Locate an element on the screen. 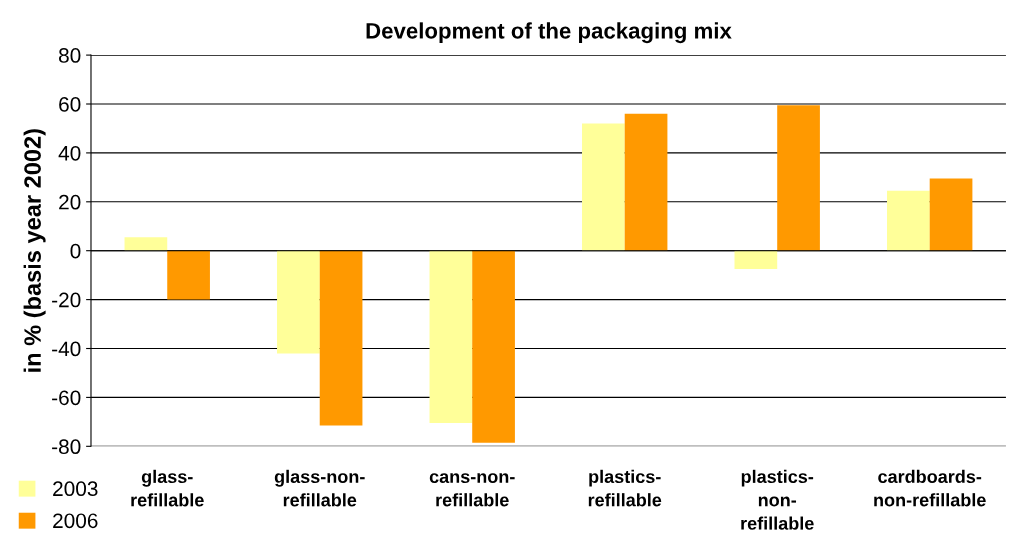 The height and width of the screenshot is (551, 1011). legend-label: 2006 is located at coordinates (75, 521).